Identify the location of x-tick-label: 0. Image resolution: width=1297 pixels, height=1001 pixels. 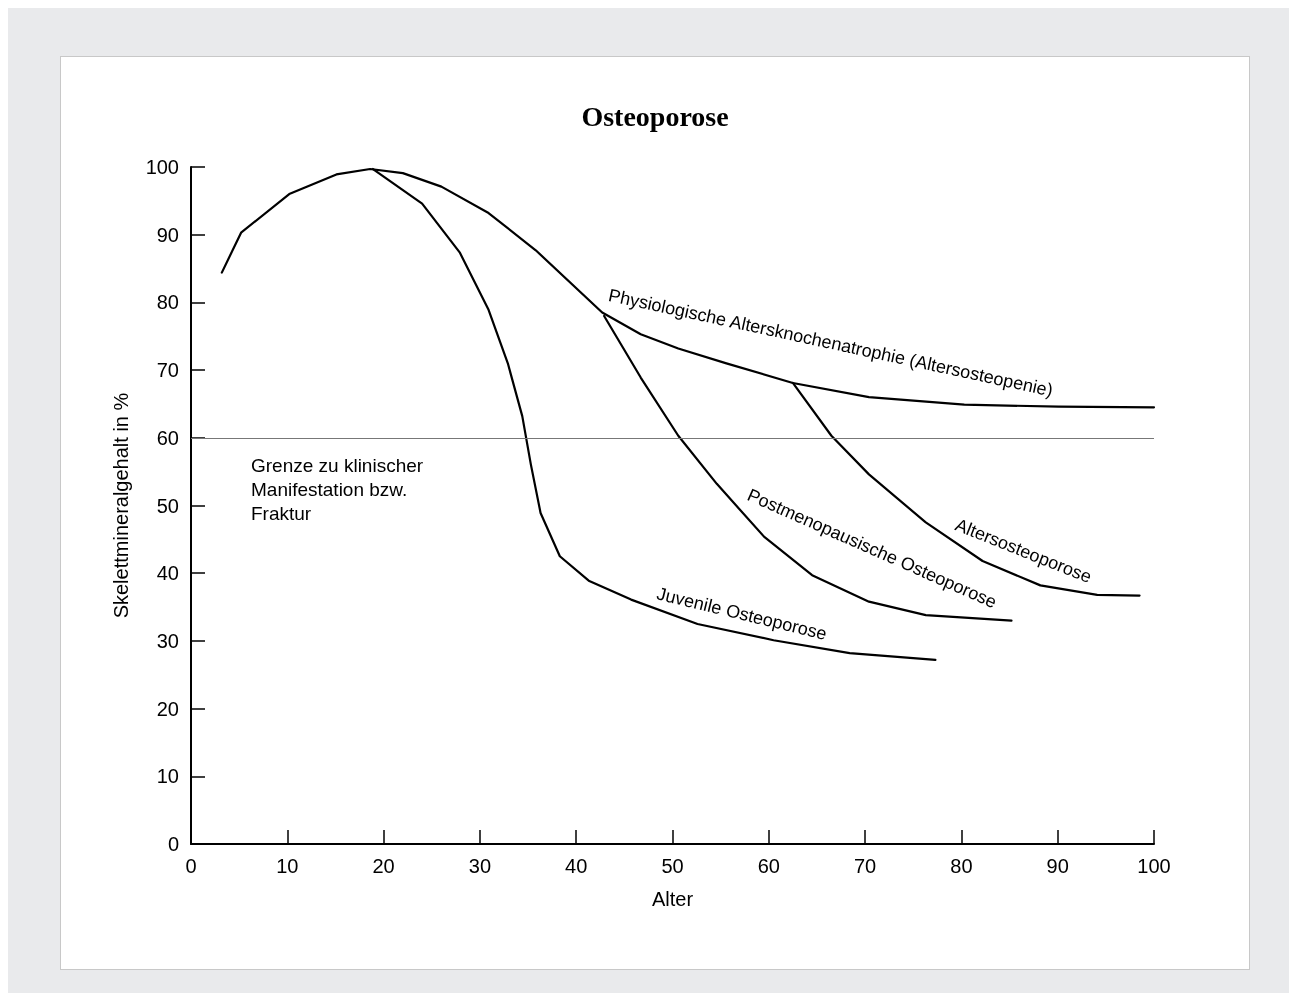
(191, 866).